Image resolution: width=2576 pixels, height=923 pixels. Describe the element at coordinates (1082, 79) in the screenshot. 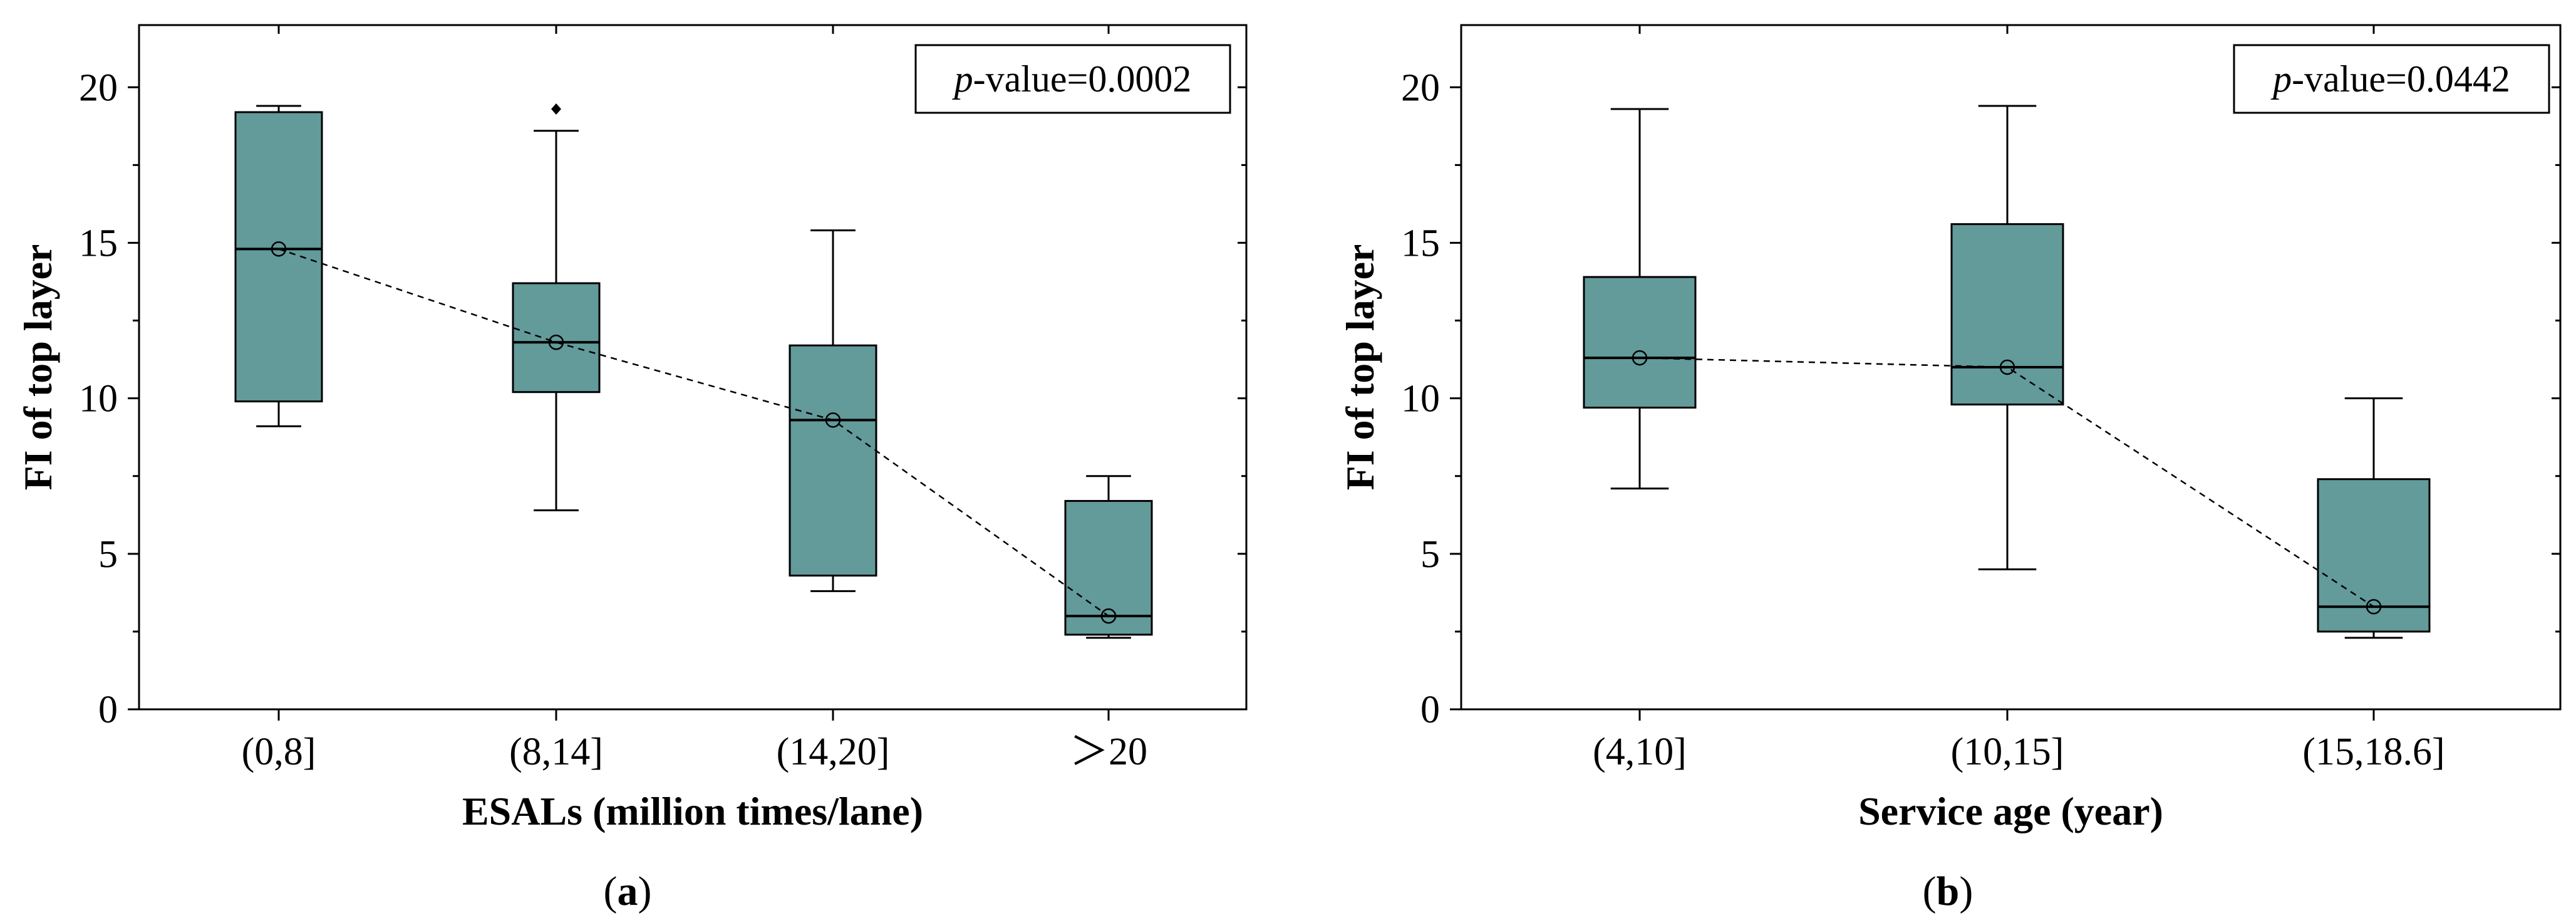

I see `p-value-number: -value=0.0002` at that location.